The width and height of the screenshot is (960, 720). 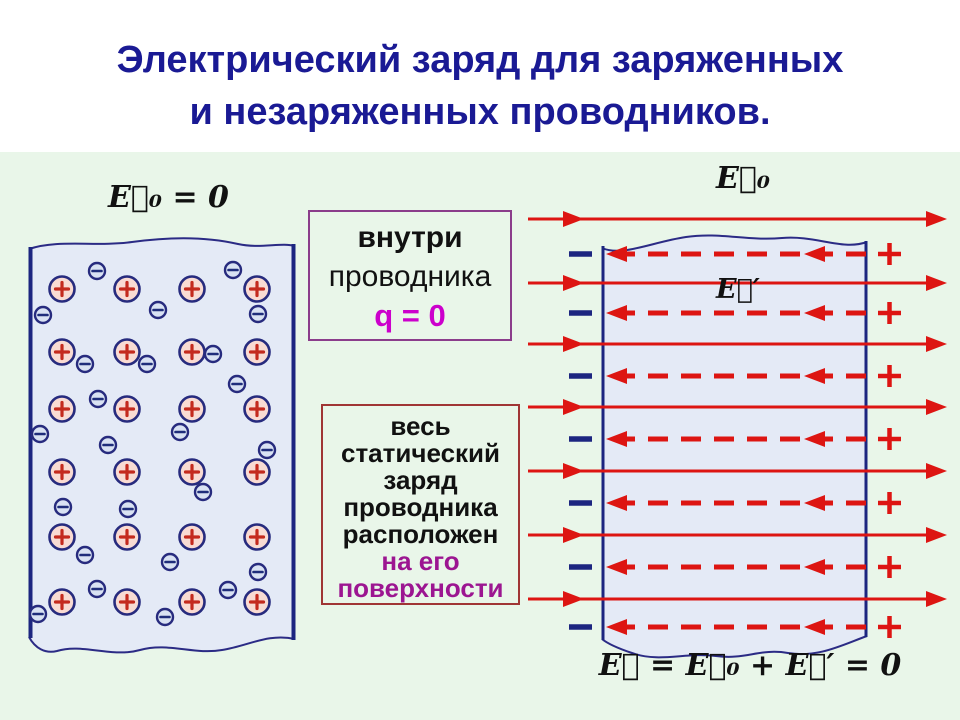 I want to click on box1-q-zero: q = 0, so click(x=410, y=315).